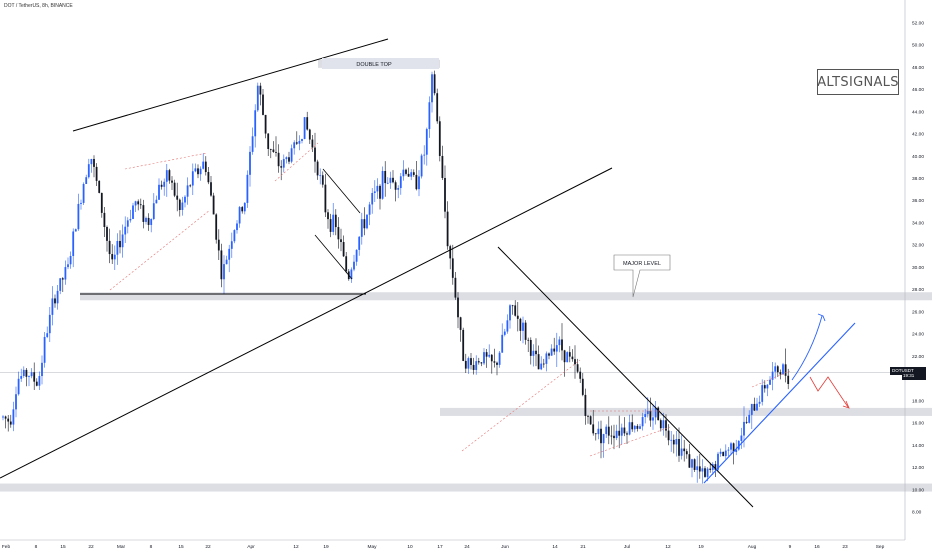  What do you see at coordinates (918, 290) in the screenshot?
I see `y-tick-label: 28.00` at bounding box center [918, 290].